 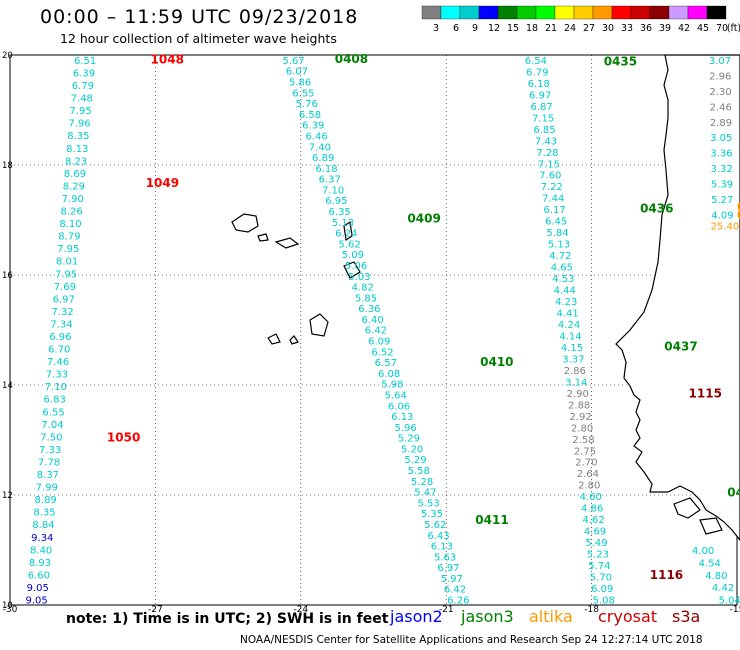 What do you see at coordinates (55, 400) in the screenshot?
I see `swh-value: 6.83` at bounding box center [55, 400].